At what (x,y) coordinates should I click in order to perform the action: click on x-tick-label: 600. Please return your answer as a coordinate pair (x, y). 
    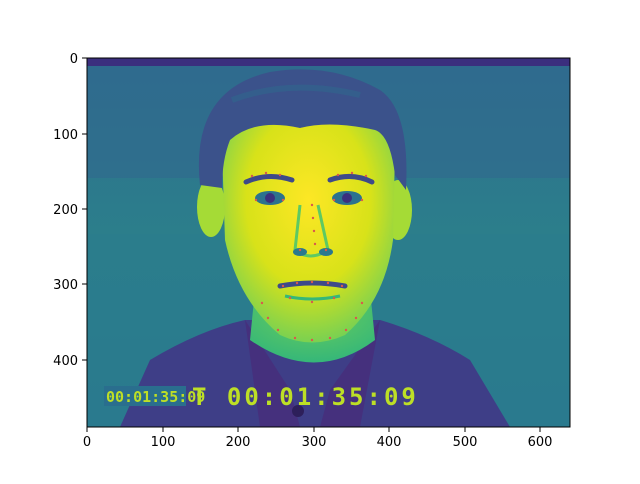
    Looking at the image, I should click on (540, 442).